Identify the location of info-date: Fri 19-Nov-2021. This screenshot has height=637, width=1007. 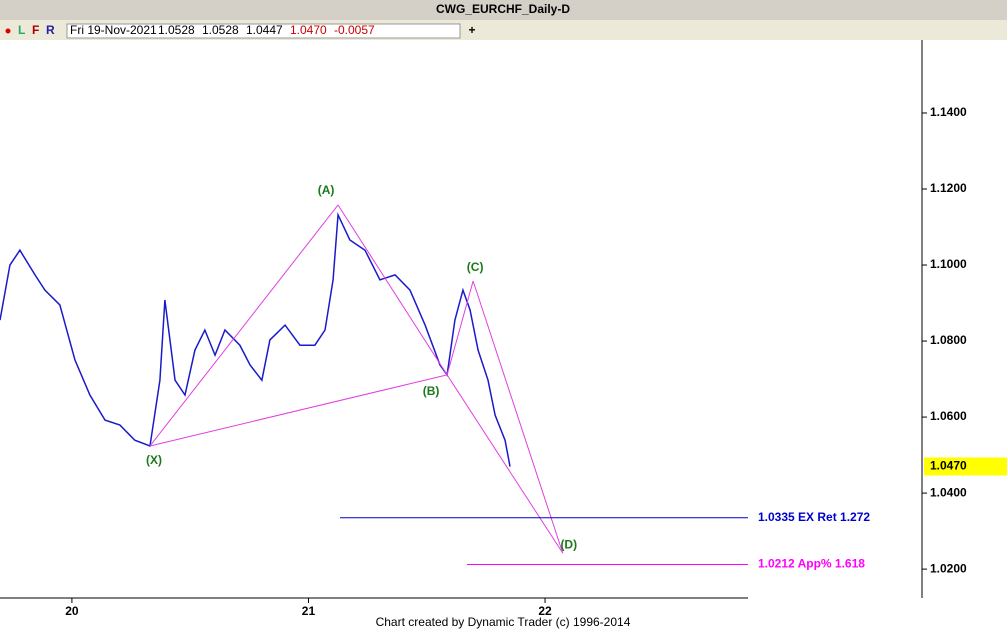
(113, 30).